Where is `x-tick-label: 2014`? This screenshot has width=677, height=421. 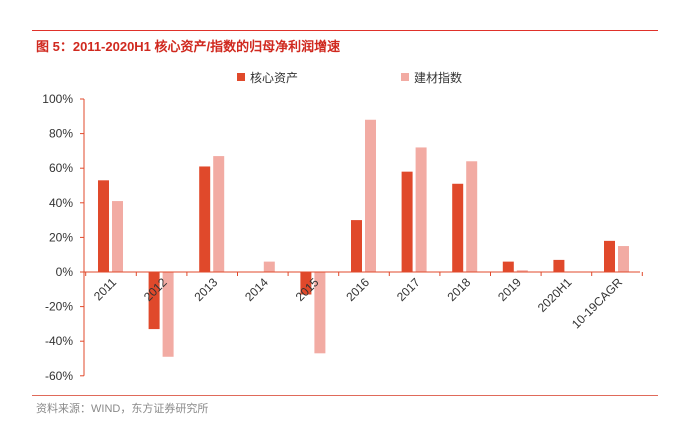 x-tick-label: 2014 is located at coordinates (256, 289).